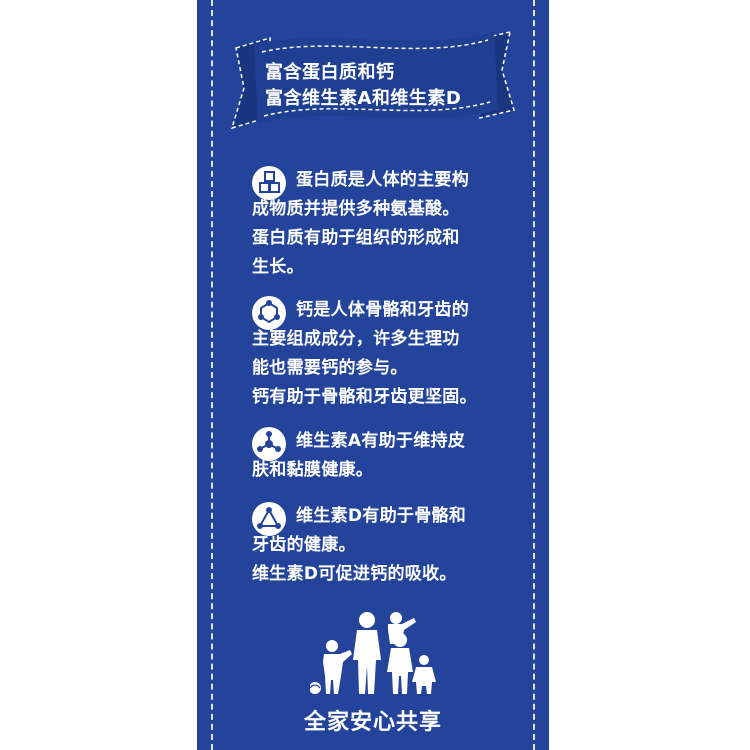  Describe the element at coordinates (356, 209) in the screenshot. I see `feature-line: 成物质并提供多种氨基酸。` at that location.